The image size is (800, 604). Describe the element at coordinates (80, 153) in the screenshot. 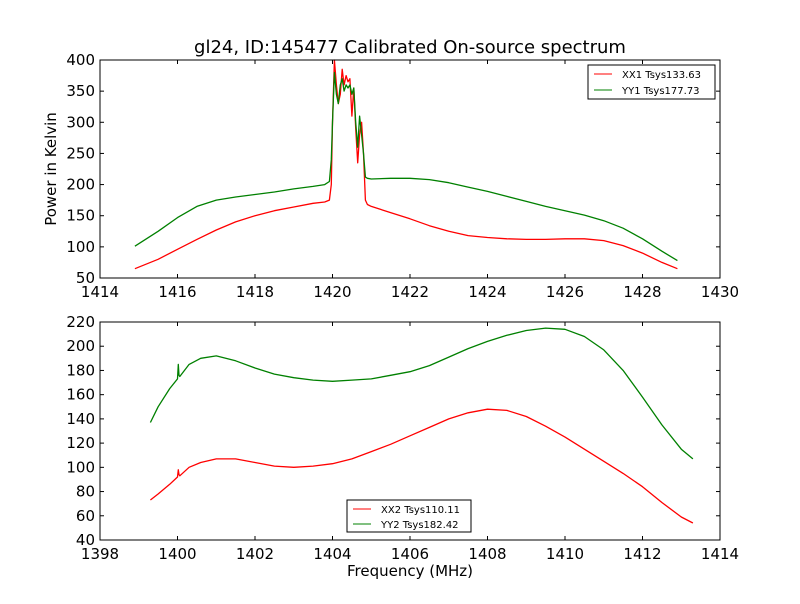

I see `top-y-tick-label: 250` at that location.